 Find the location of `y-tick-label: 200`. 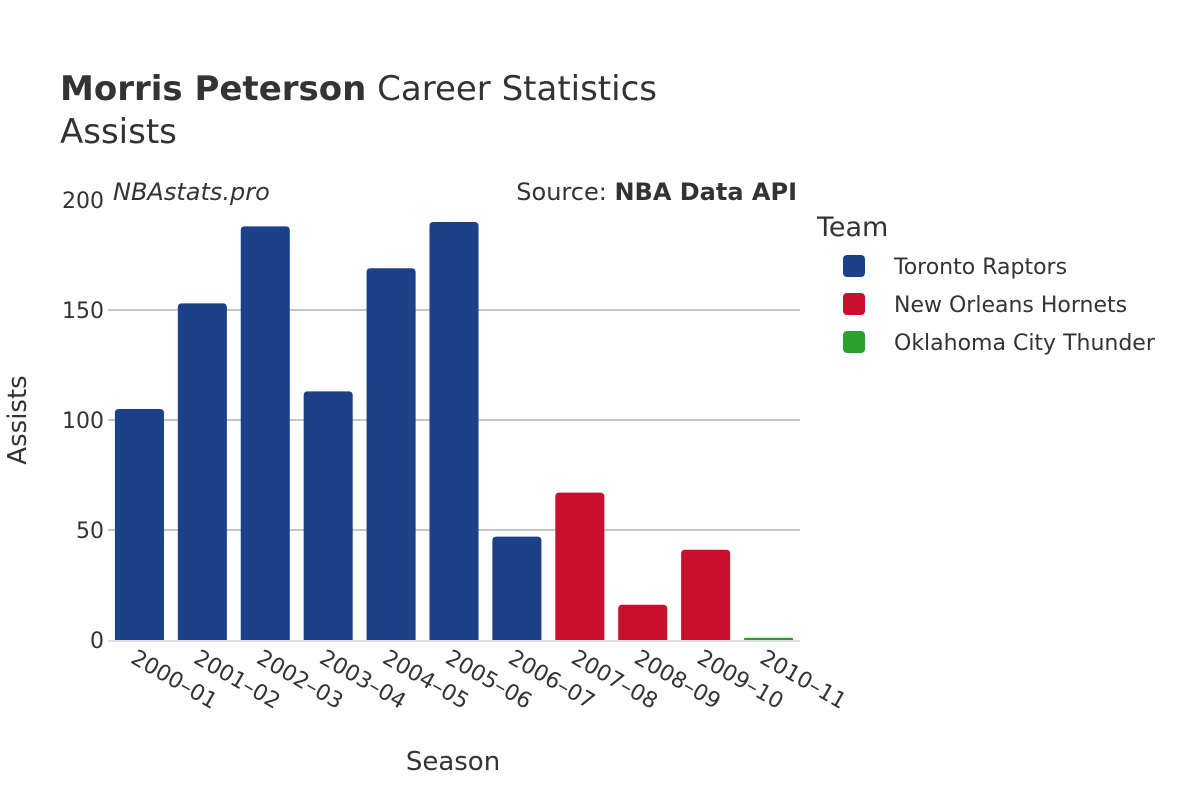

y-tick-label: 200 is located at coordinates (83, 201).